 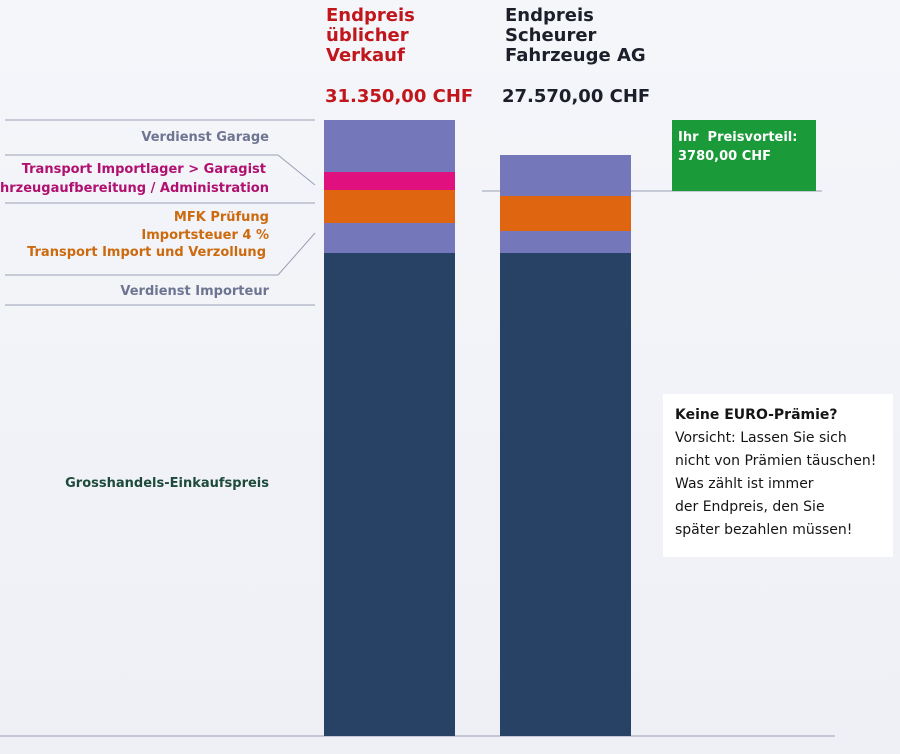 I want to click on label-transport-import: Transport Import und Verzollung, so click(x=146, y=252).